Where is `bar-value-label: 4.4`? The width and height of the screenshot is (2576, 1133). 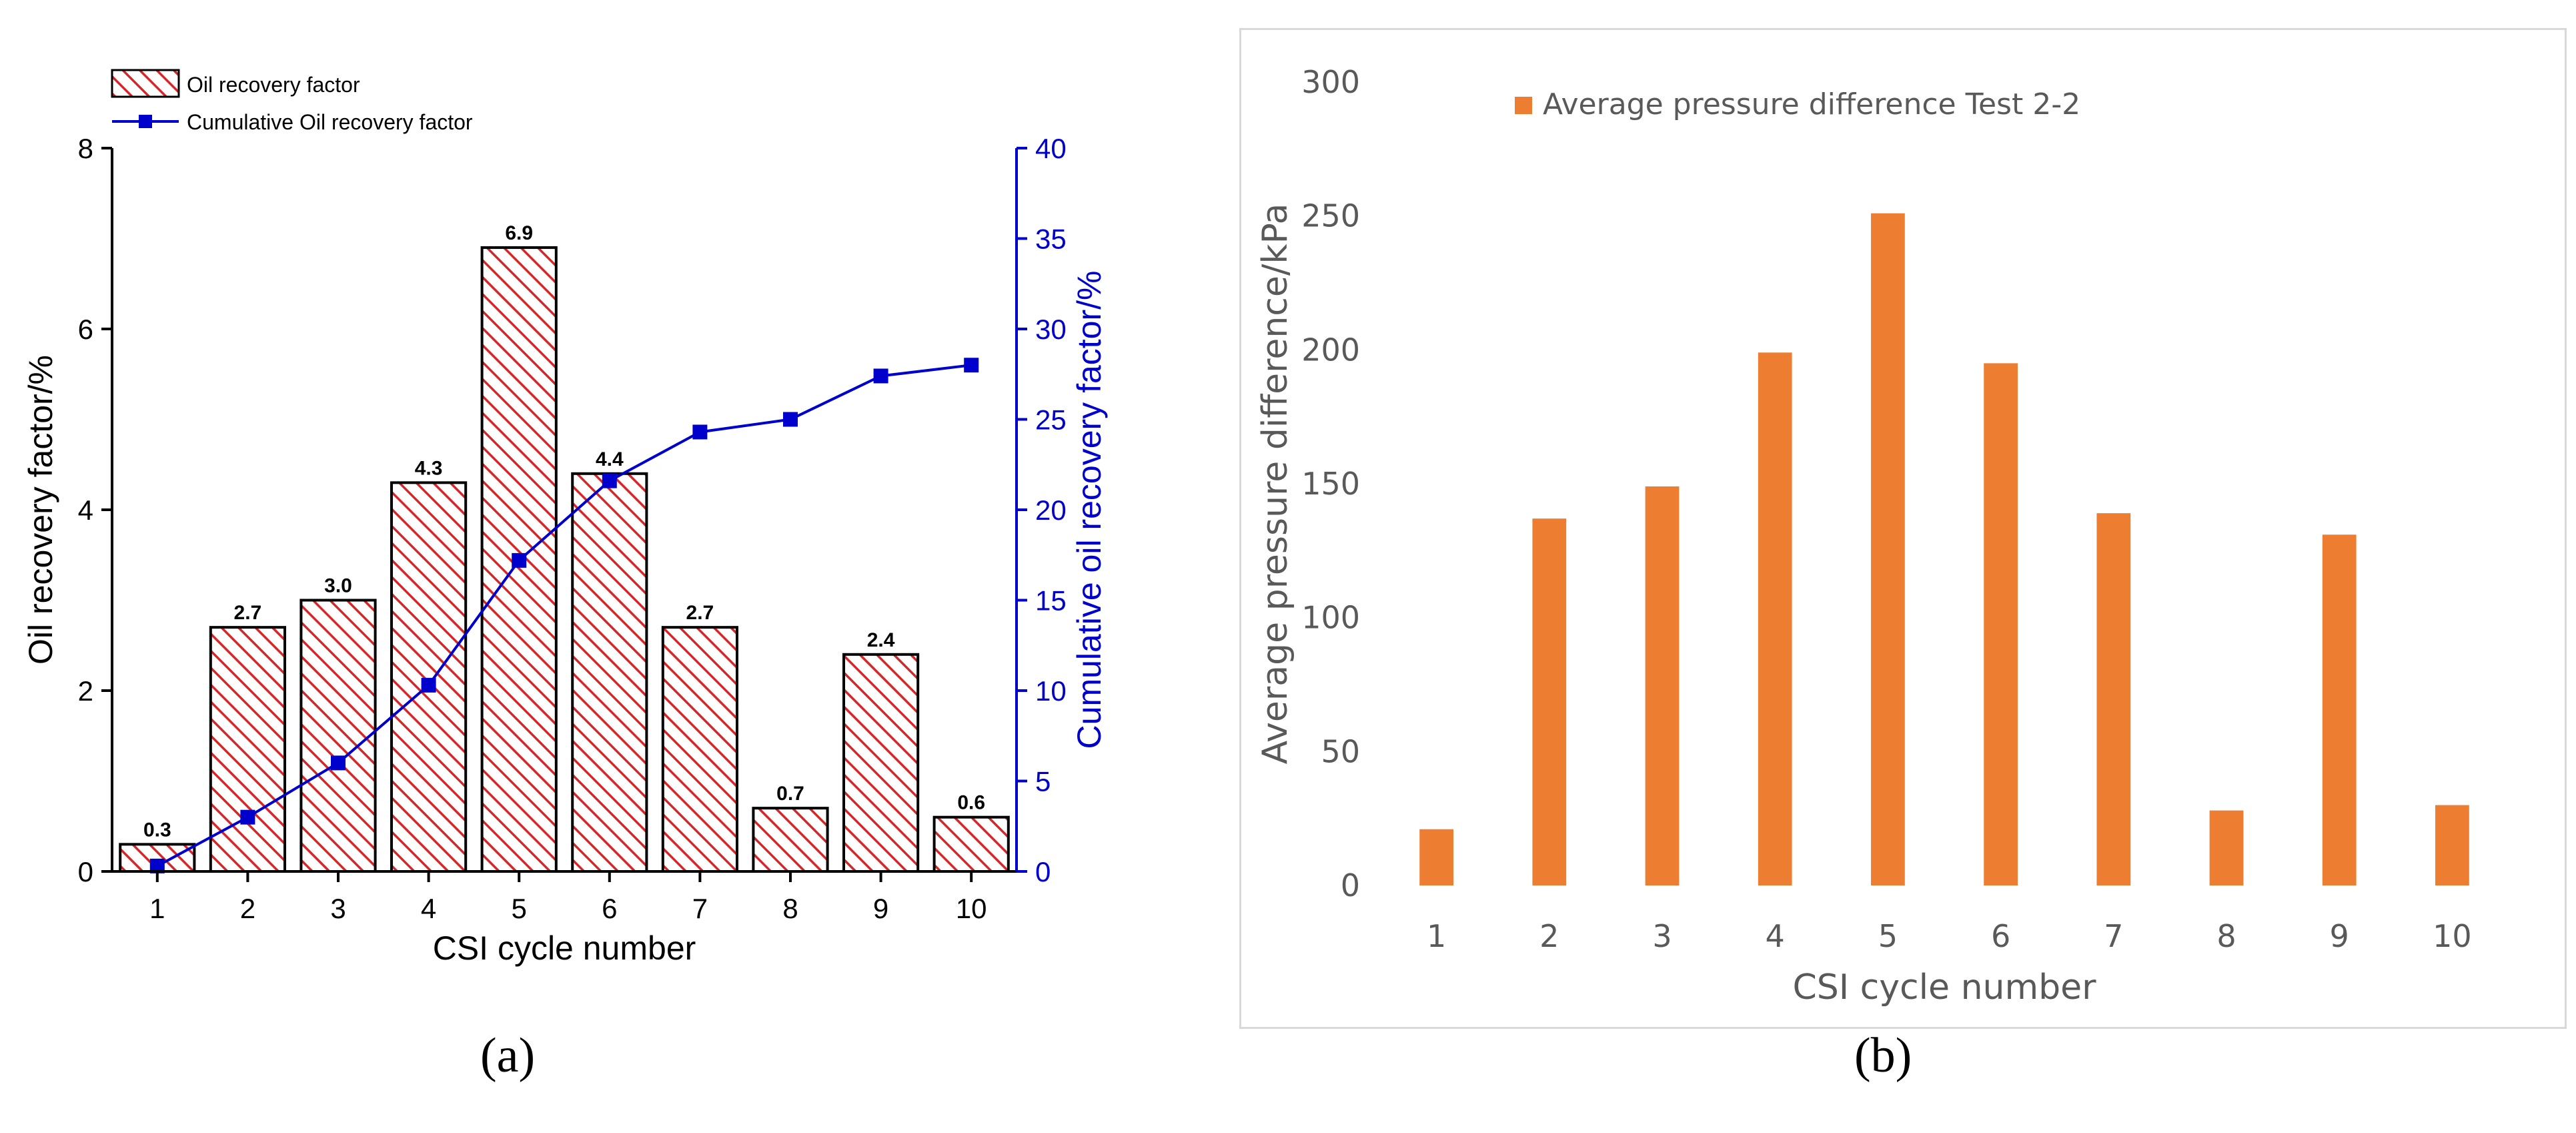 bar-value-label: 4.4 is located at coordinates (610, 459).